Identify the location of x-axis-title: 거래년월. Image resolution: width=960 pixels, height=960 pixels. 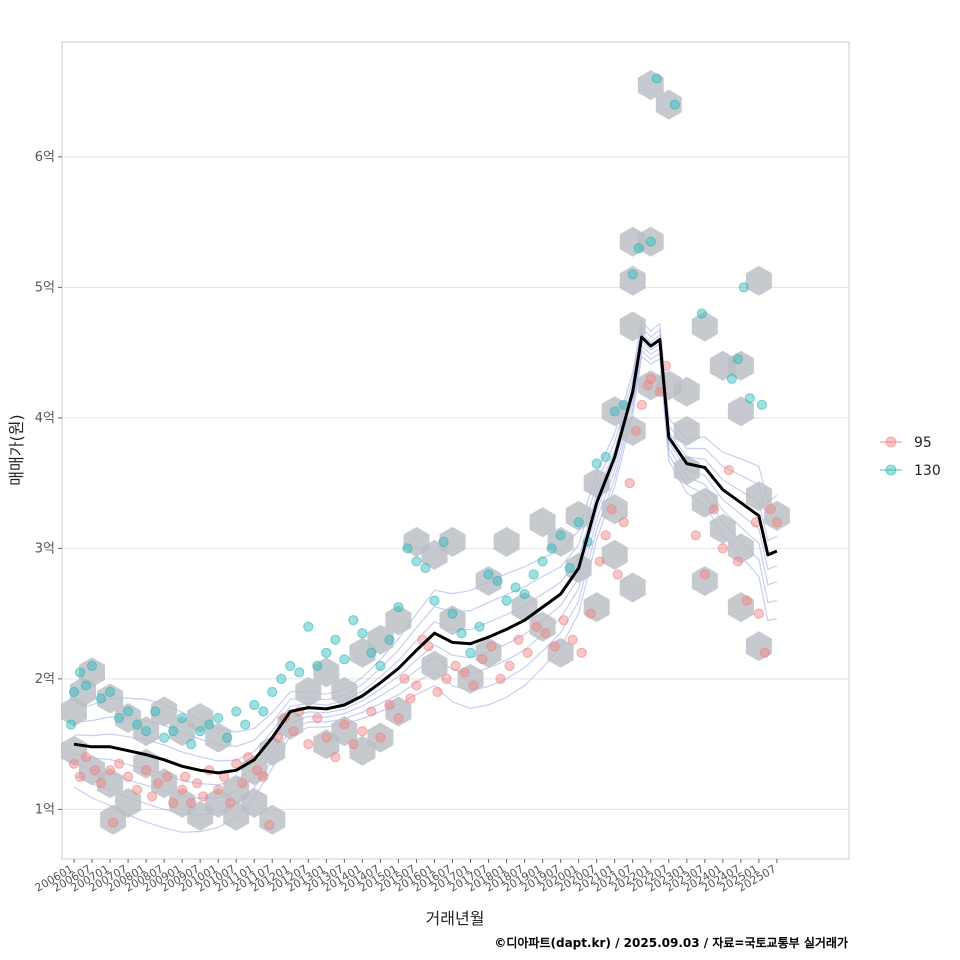
(455, 918).